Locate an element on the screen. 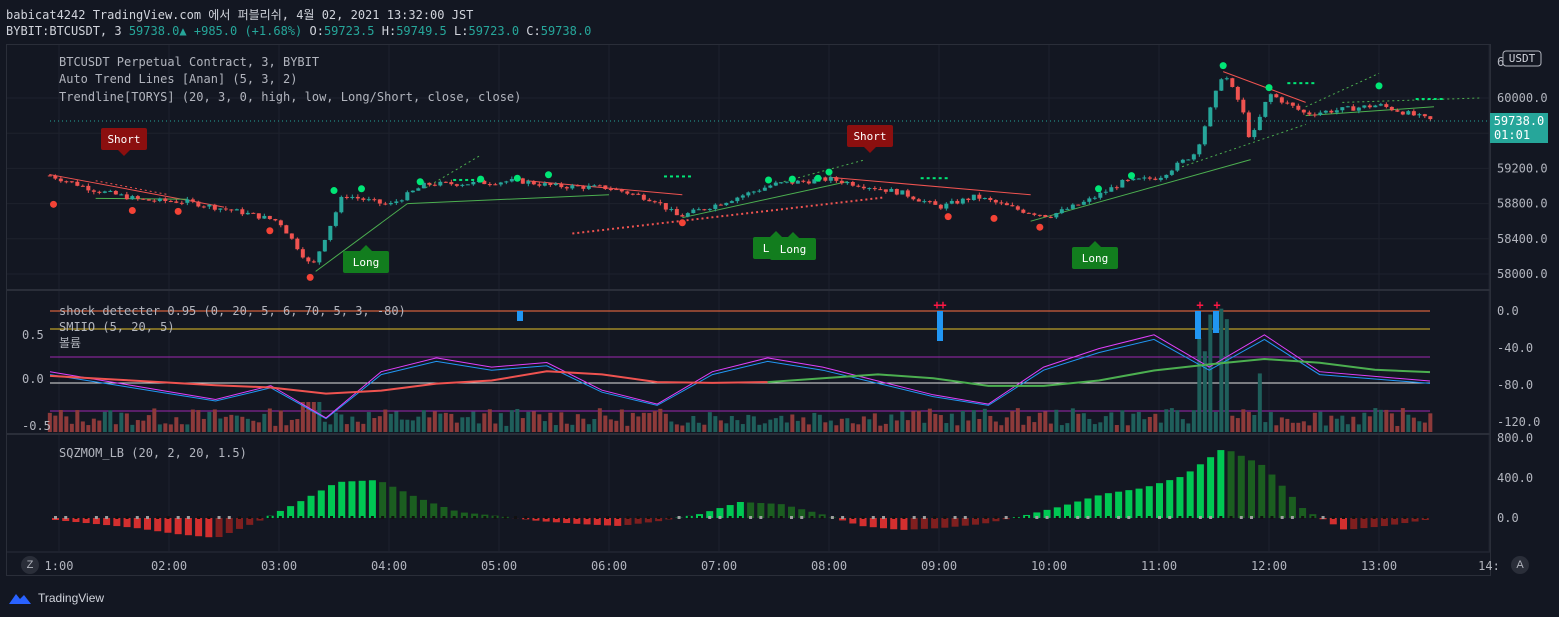  shock-cross-icon: + is located at coordinates (1216, 305).